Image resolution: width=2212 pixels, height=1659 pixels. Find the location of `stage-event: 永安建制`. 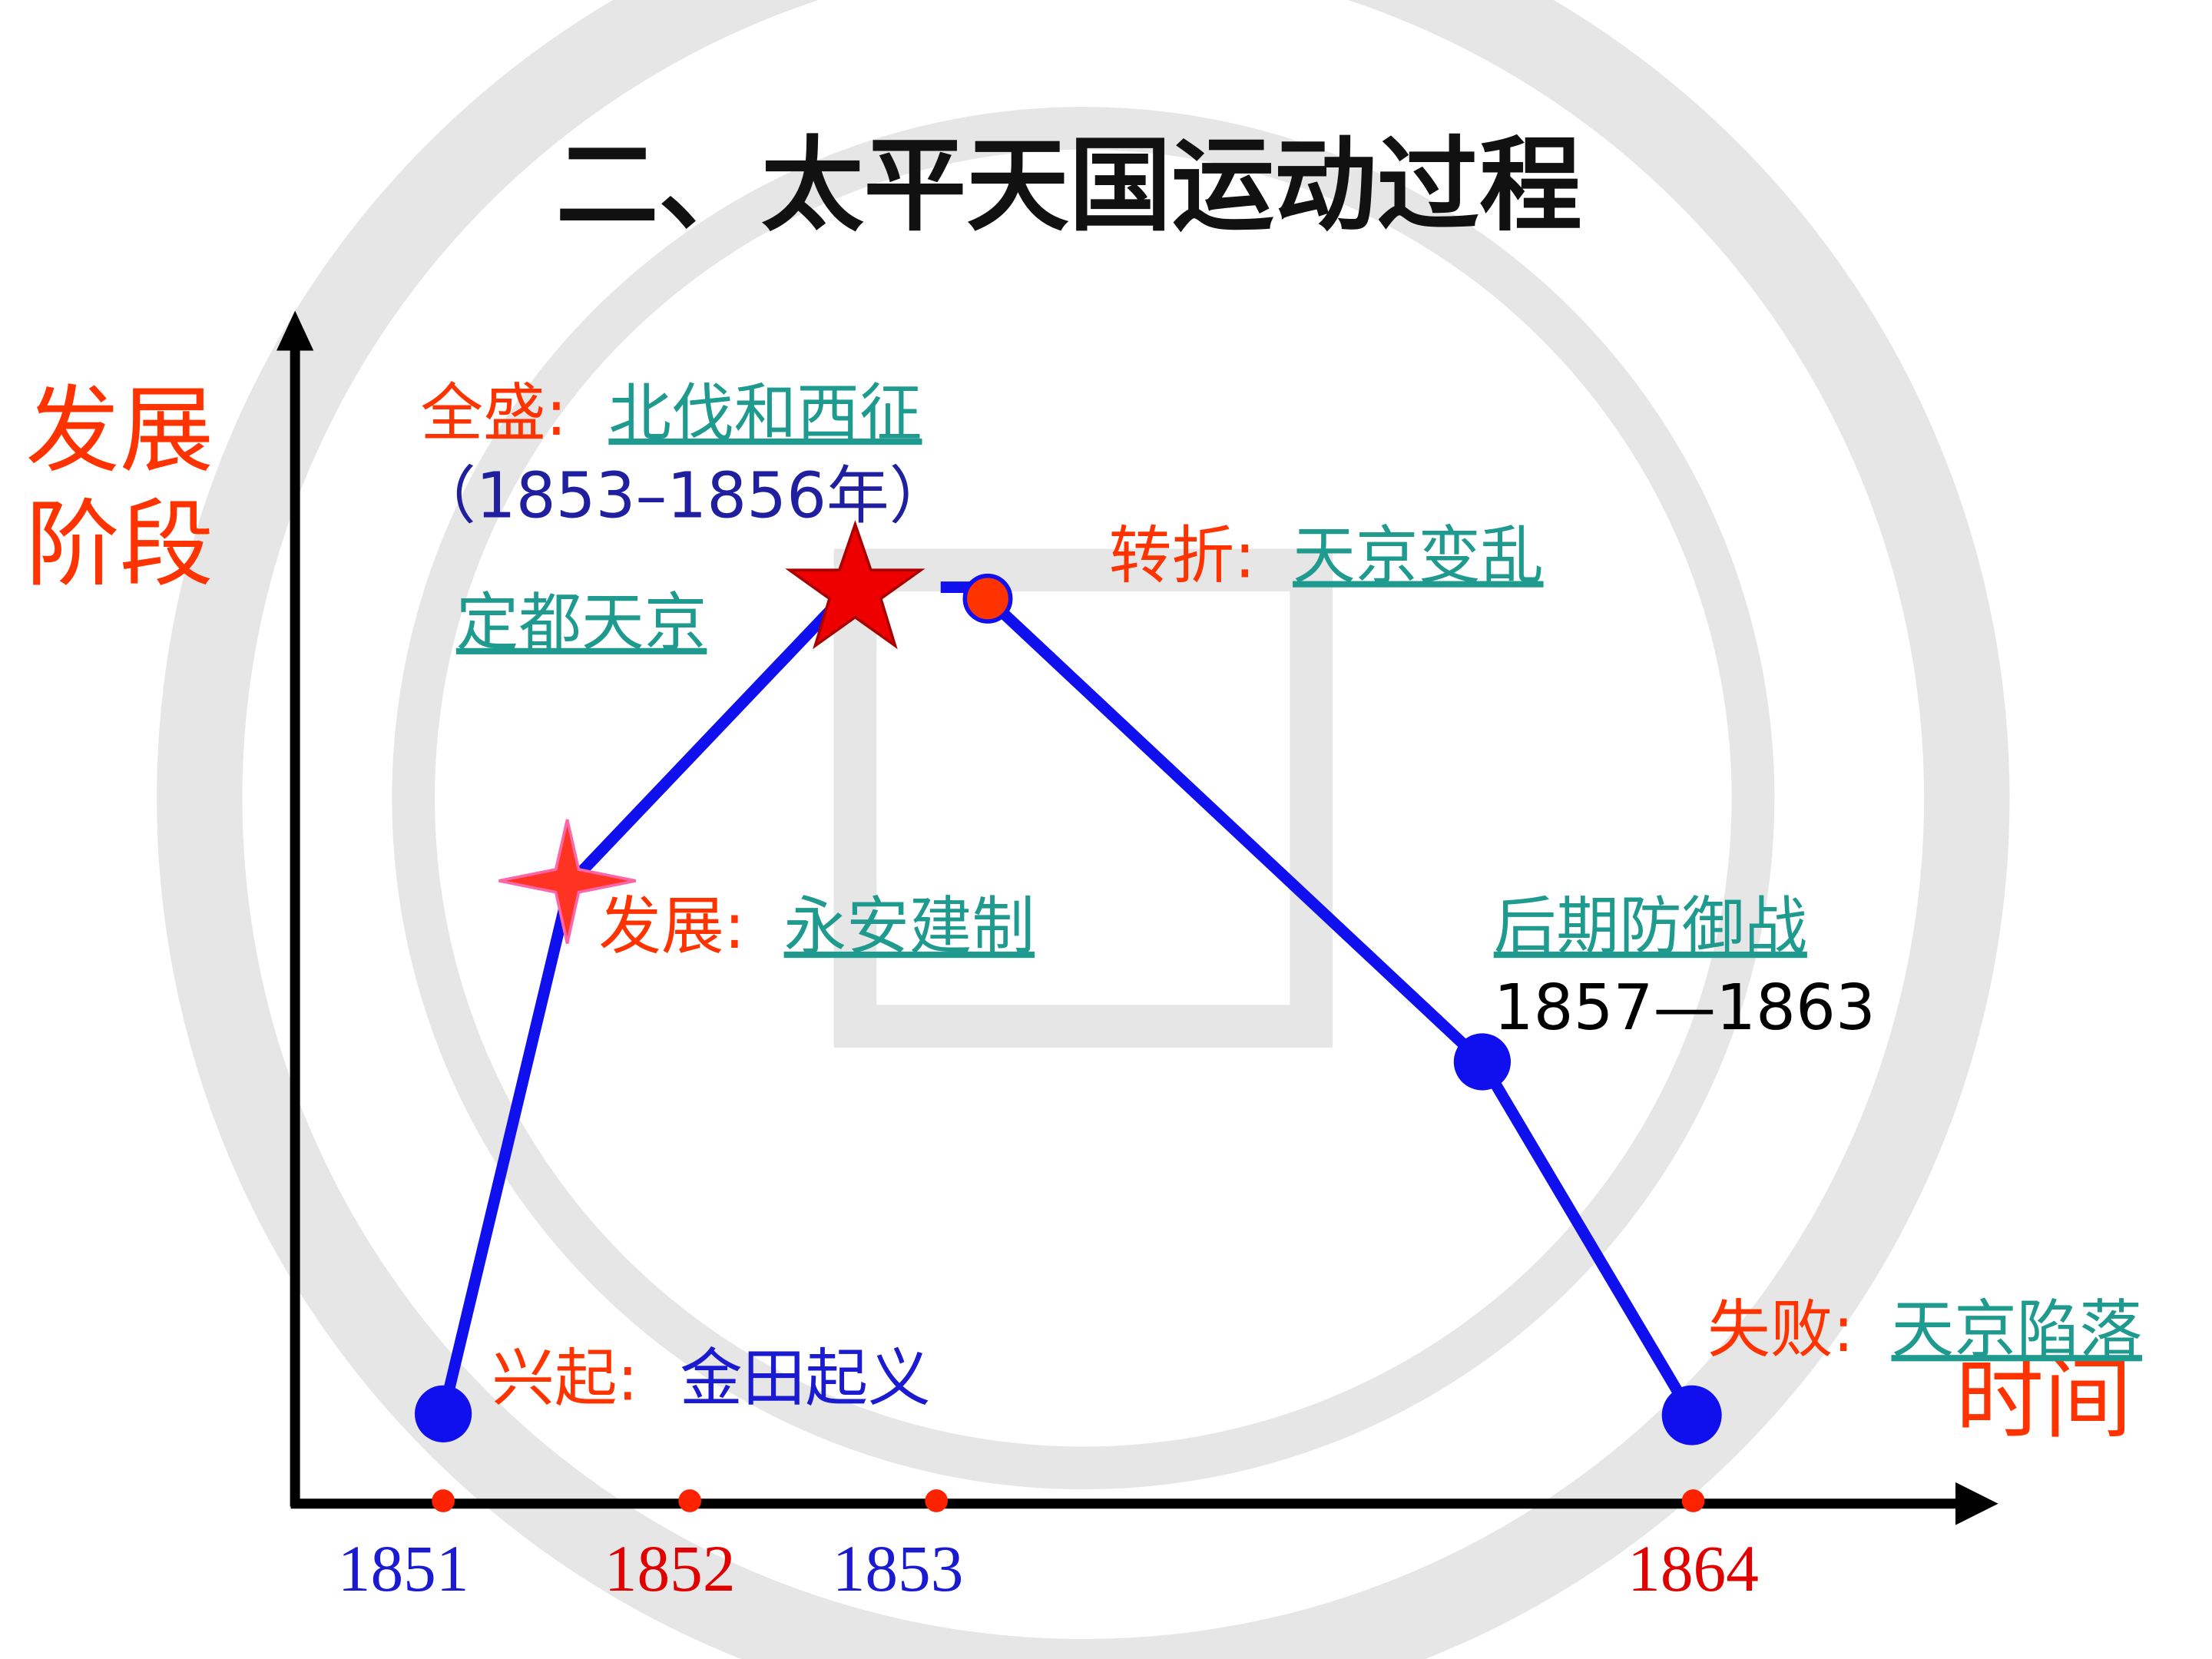

stage-event: 永安建制 is located at coordinates (909, 926).